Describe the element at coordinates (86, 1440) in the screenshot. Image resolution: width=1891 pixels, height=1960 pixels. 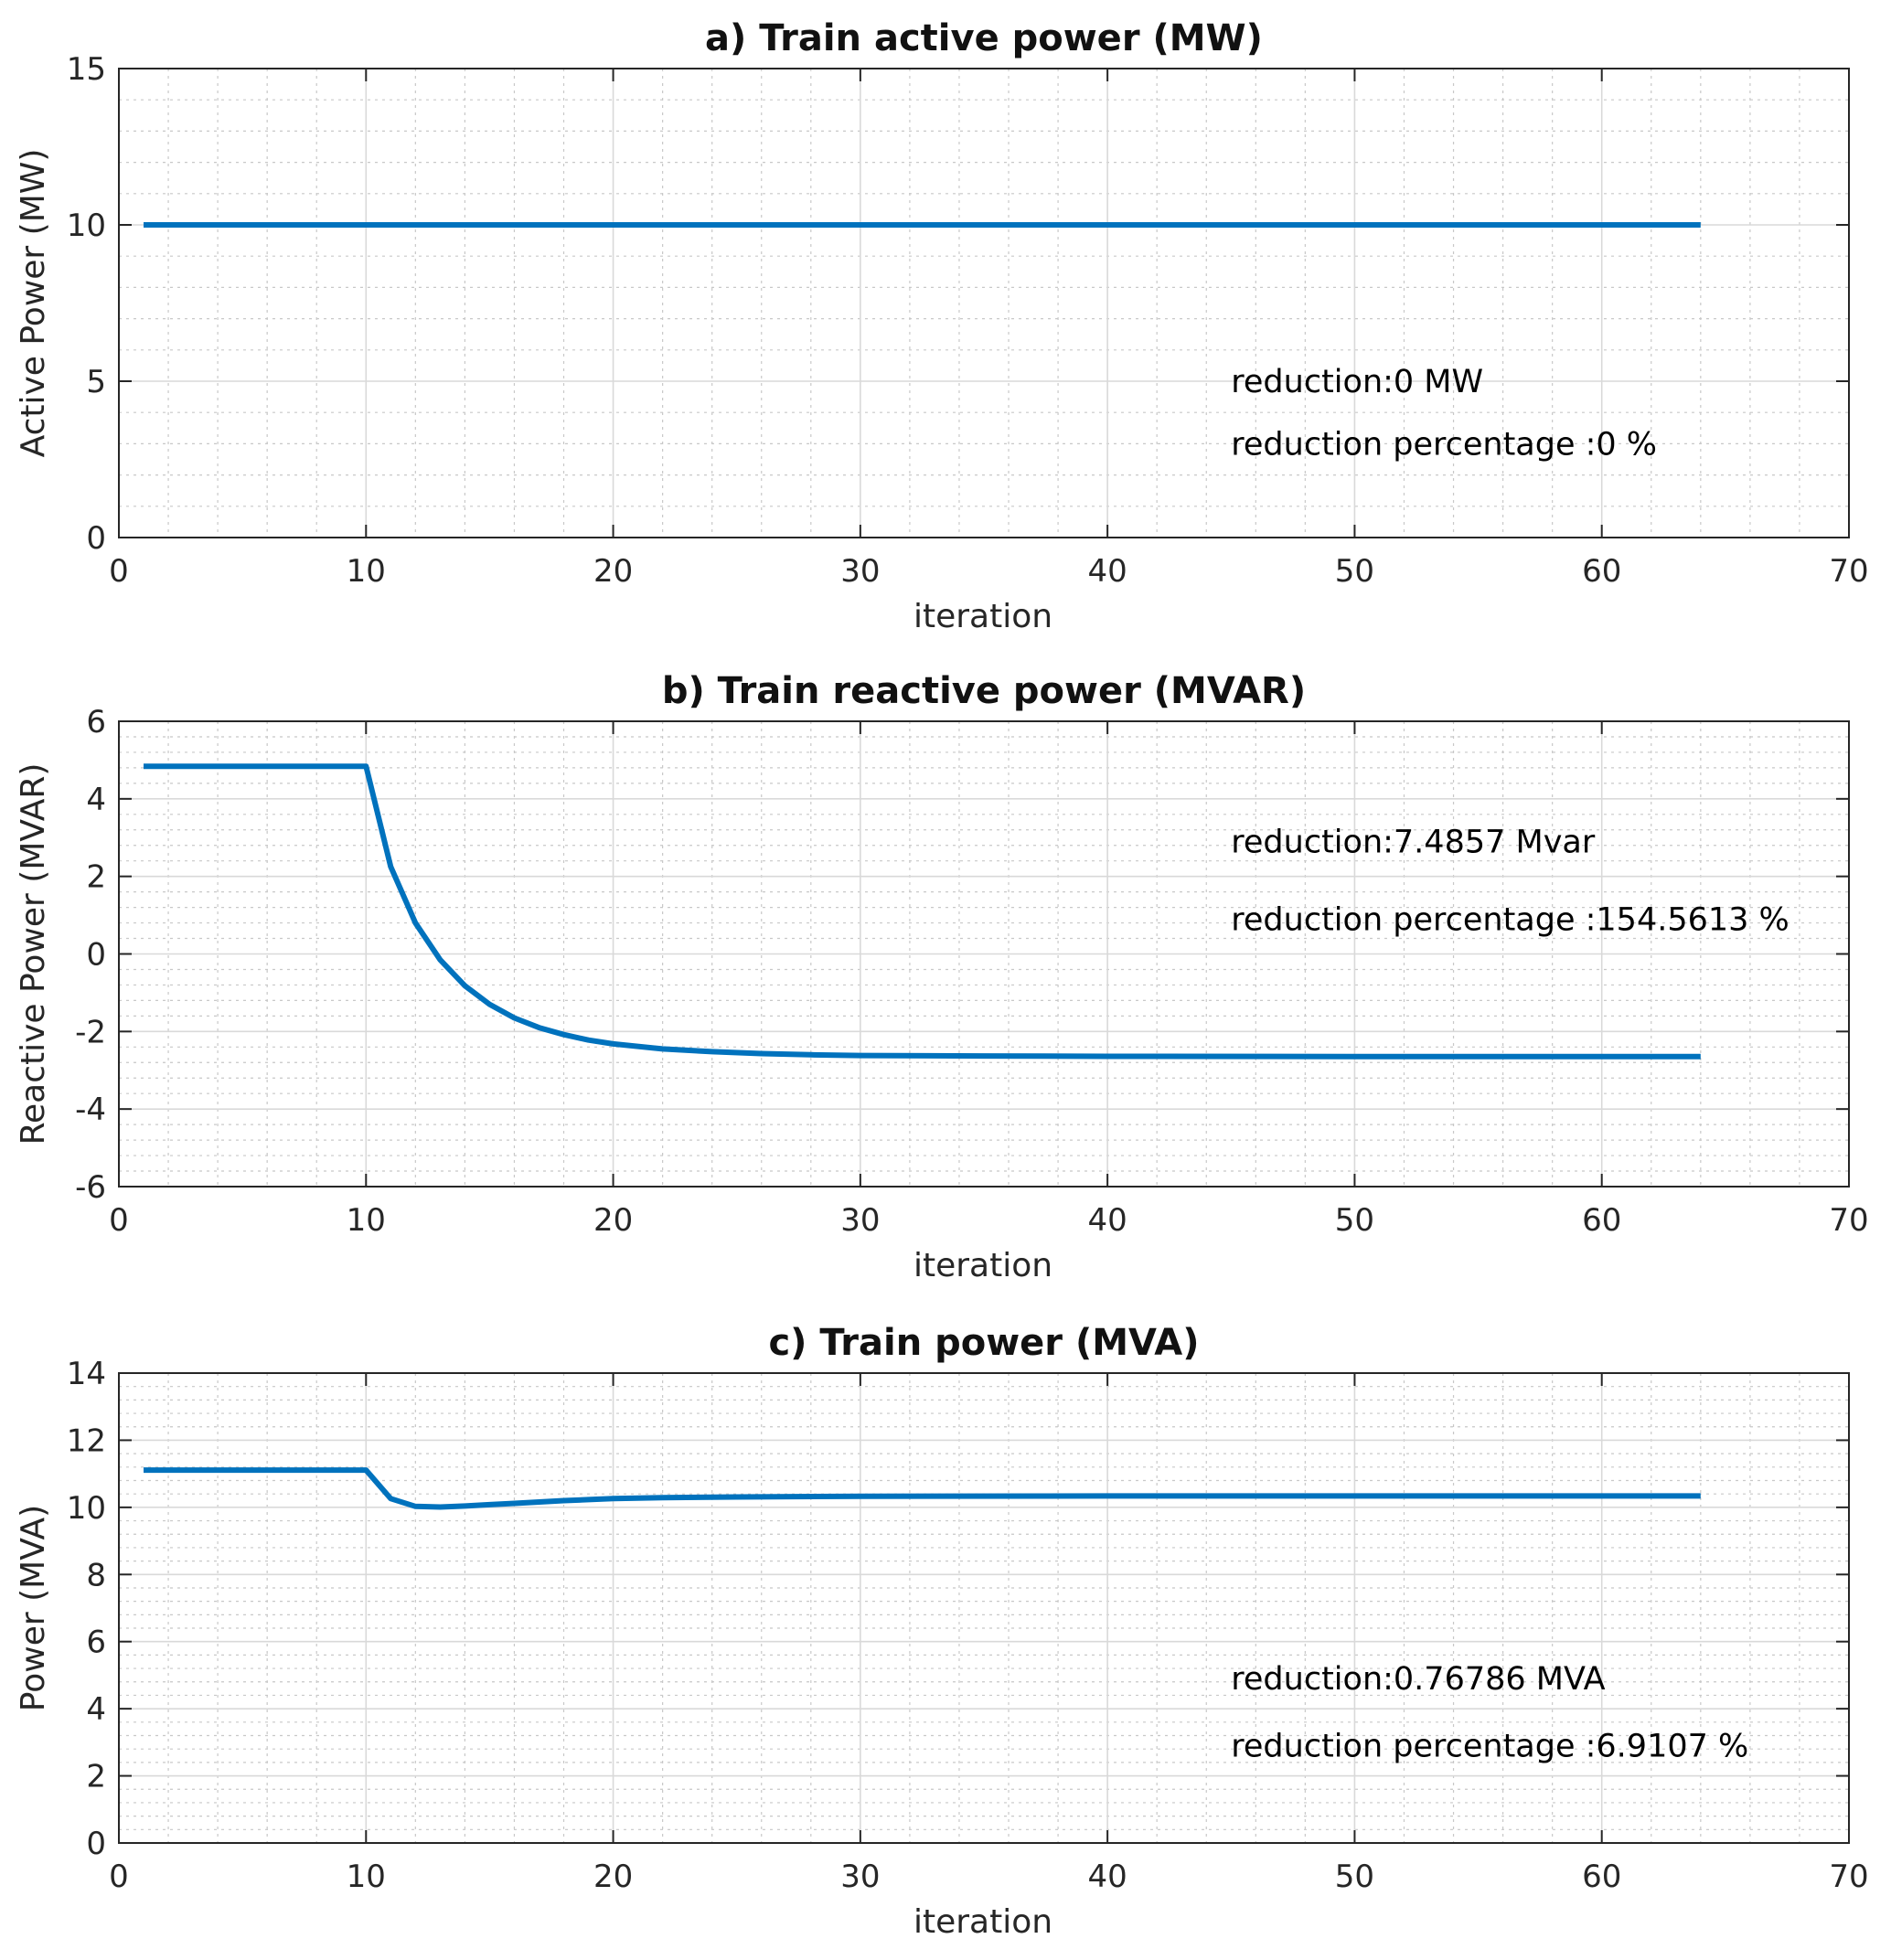
I see `panel-apparent-y-tick-label: 12` at that location.